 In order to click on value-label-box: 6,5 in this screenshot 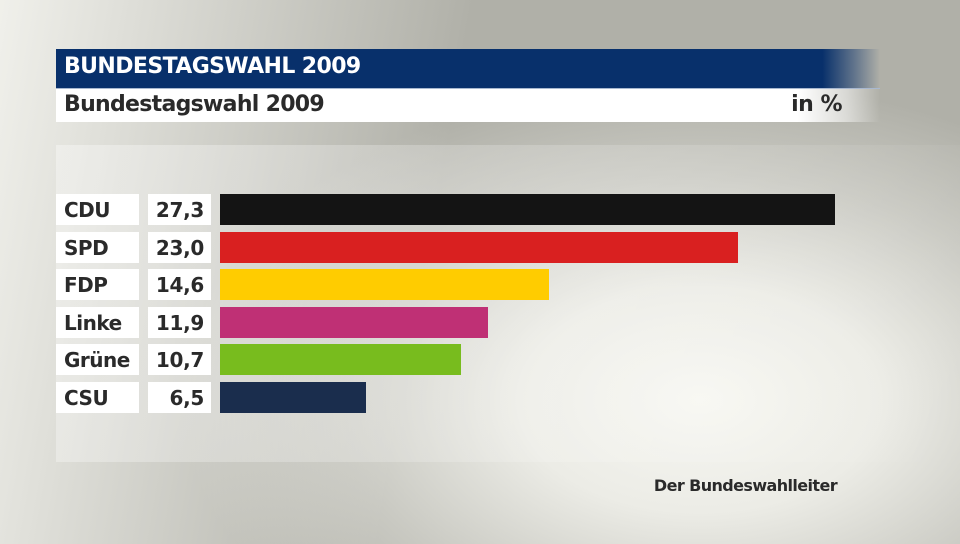, I will do `click(179, 397)`.